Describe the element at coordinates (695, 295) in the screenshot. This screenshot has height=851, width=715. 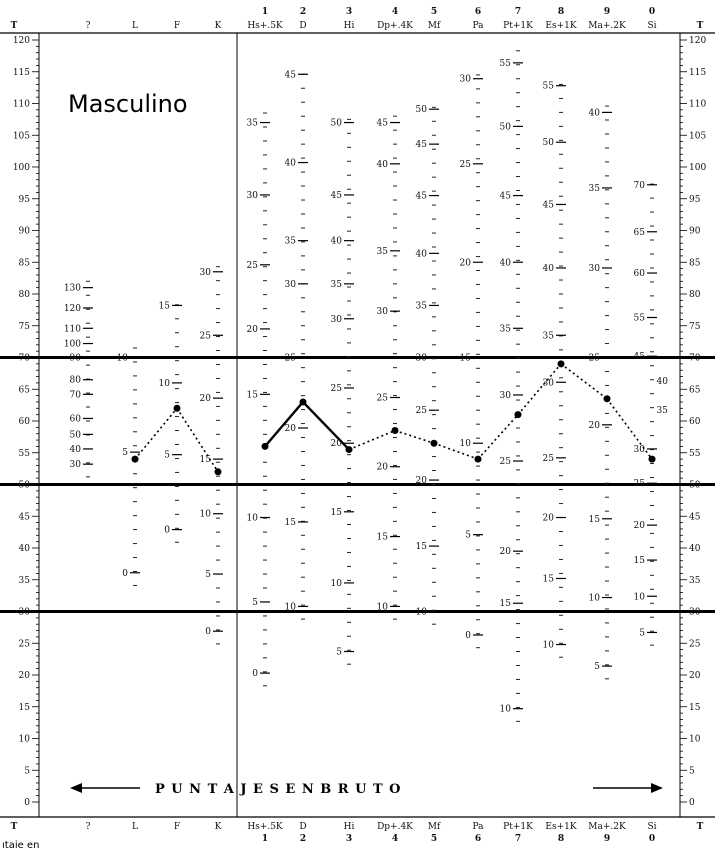
I see `t-label-right: 80` at that location.